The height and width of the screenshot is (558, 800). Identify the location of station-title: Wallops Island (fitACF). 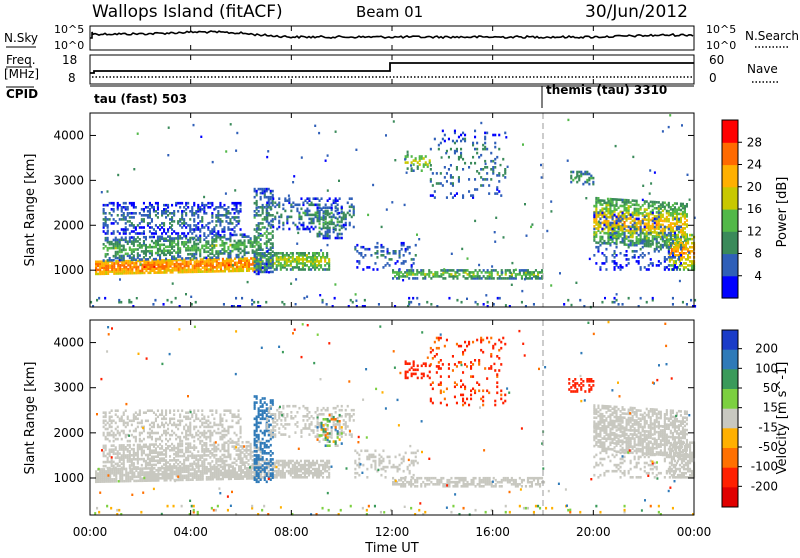
(187, 12).